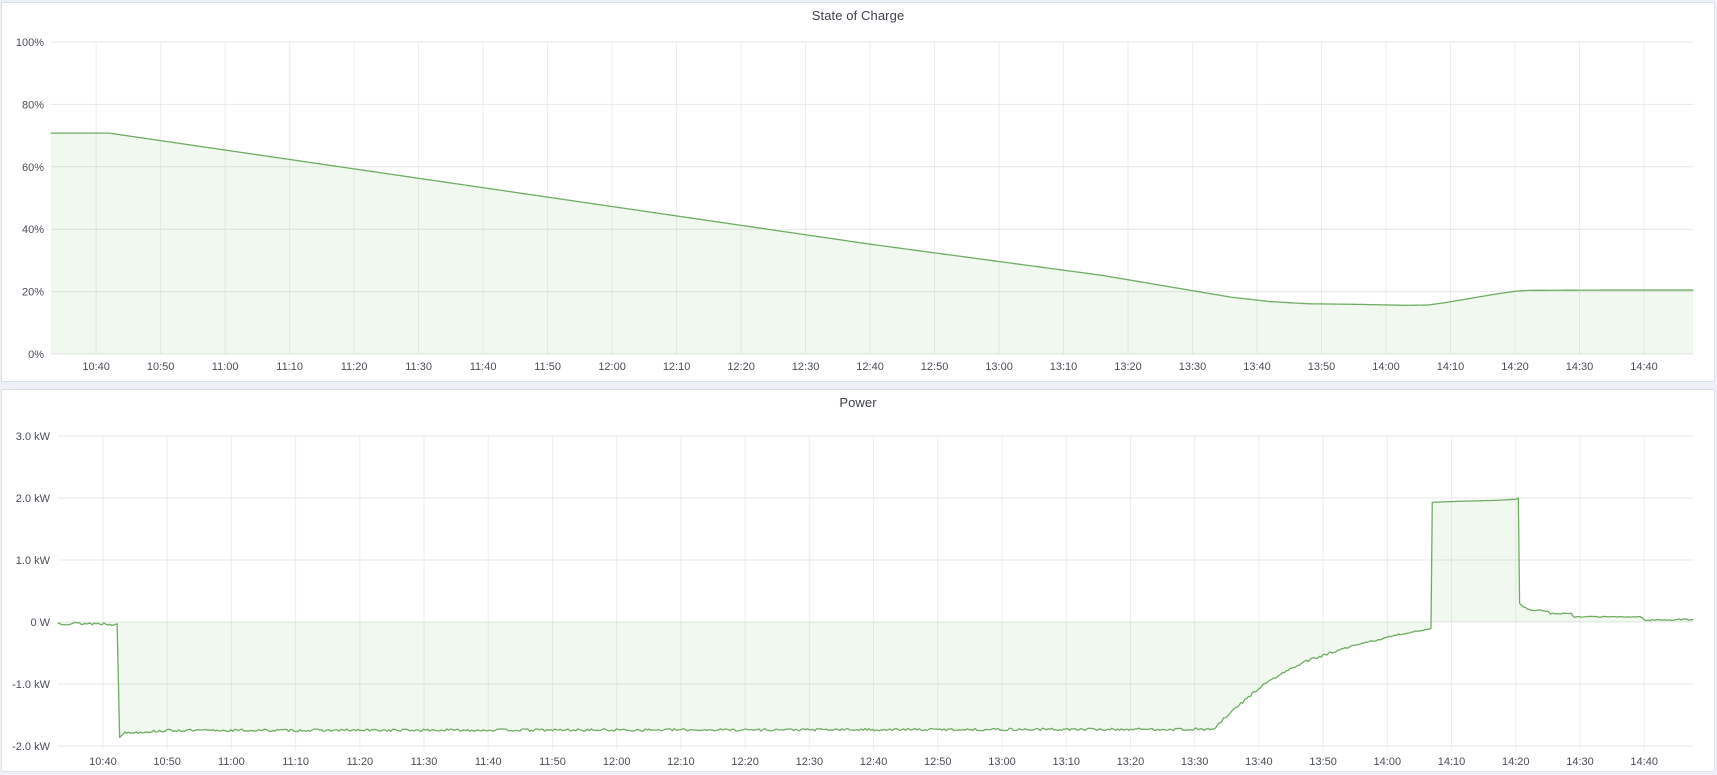 The image size is (1717, 775). I want to click on svg-text: 2.0 kW, so click(33, 499).